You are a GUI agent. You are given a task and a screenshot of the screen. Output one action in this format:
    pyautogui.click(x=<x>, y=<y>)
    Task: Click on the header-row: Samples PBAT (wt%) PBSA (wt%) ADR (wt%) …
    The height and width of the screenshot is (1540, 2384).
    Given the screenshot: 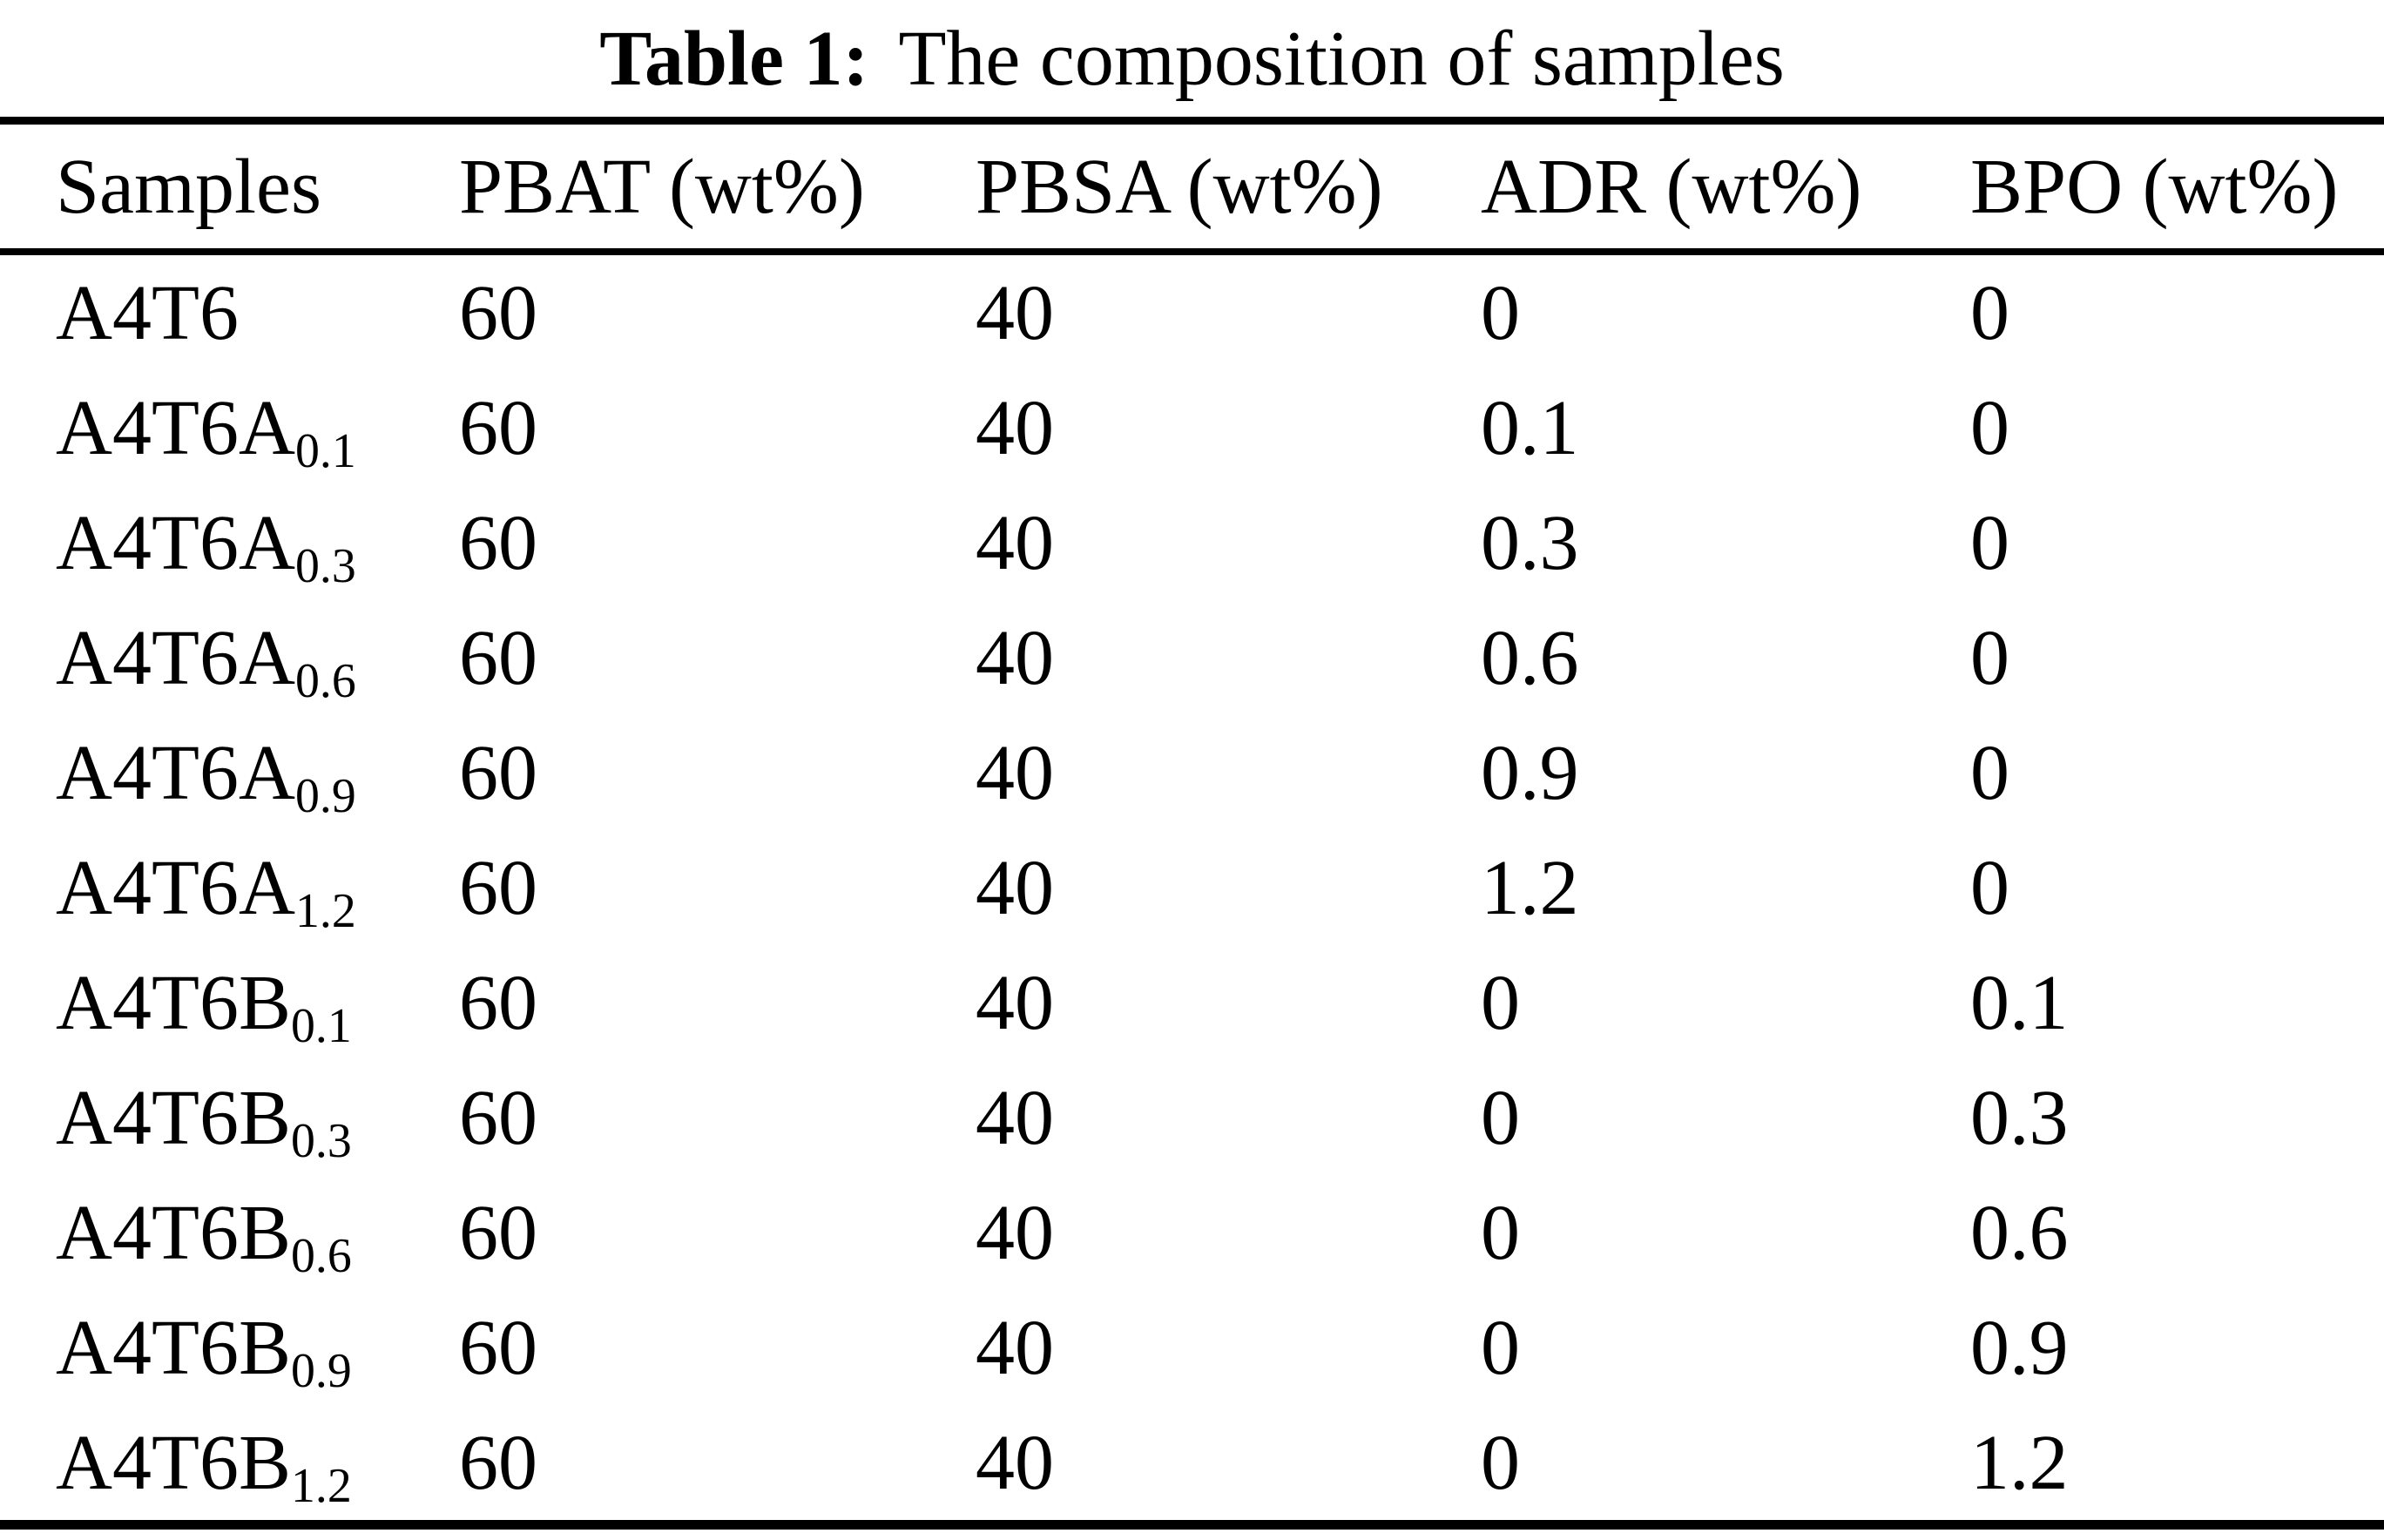 What is the action you would take?
    pyautogui.click(x=1192, y=187)
    